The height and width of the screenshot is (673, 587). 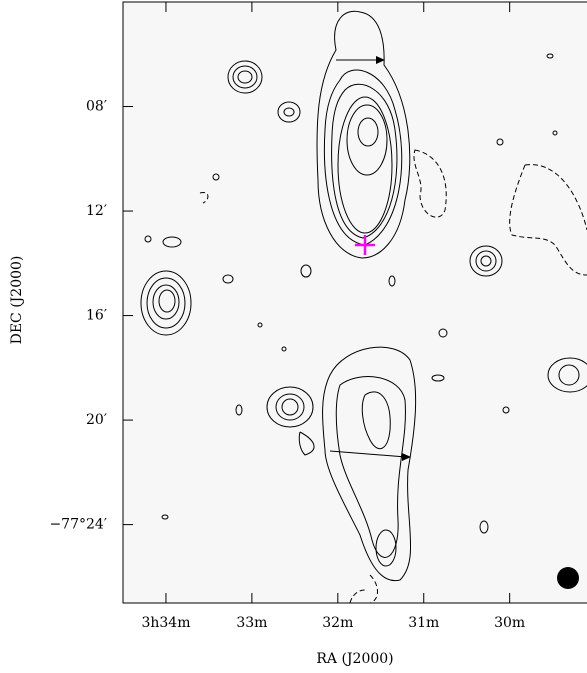 What do you see at coordinates (78, 525) in the screenshot?
I see `y-tick-label: −77°24′` at bounding box center [78, 525].